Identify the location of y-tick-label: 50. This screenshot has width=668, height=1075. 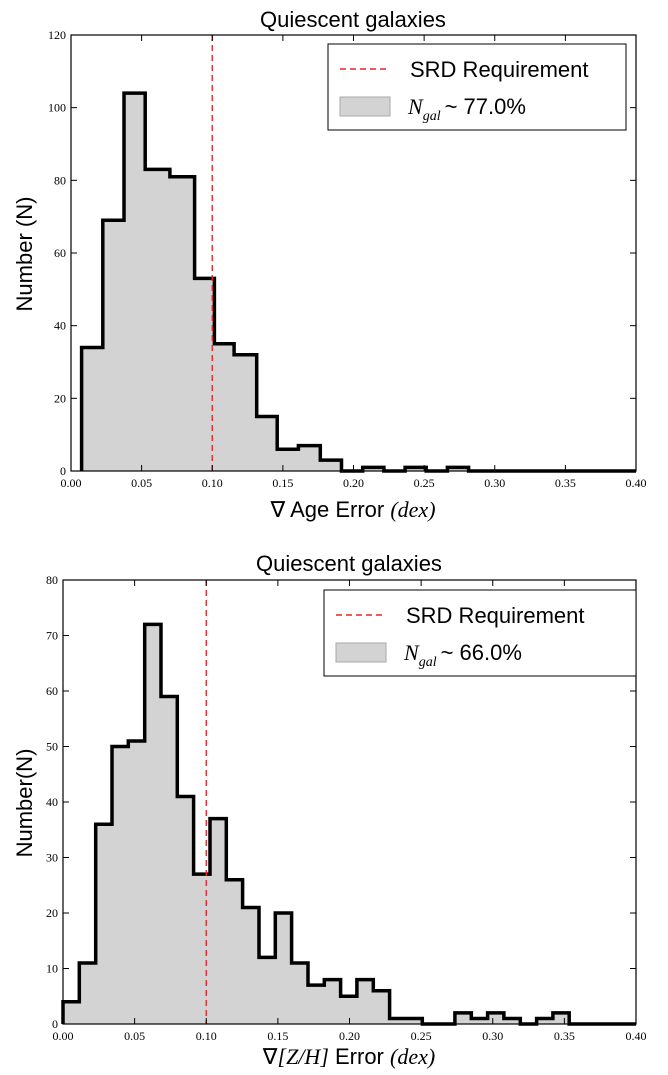
(52, 747).